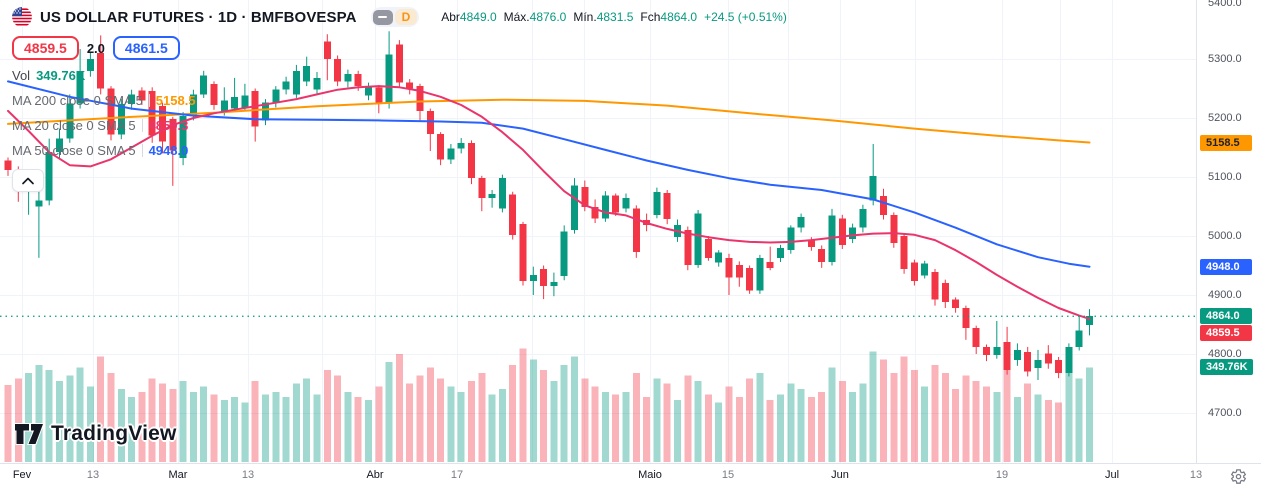 This screenshot has width=1261, height=489. What do you see at coordinates (168, 150) in the screenshot?
I see `ma50-value: 4948.0` at bounding box center [168, 150].